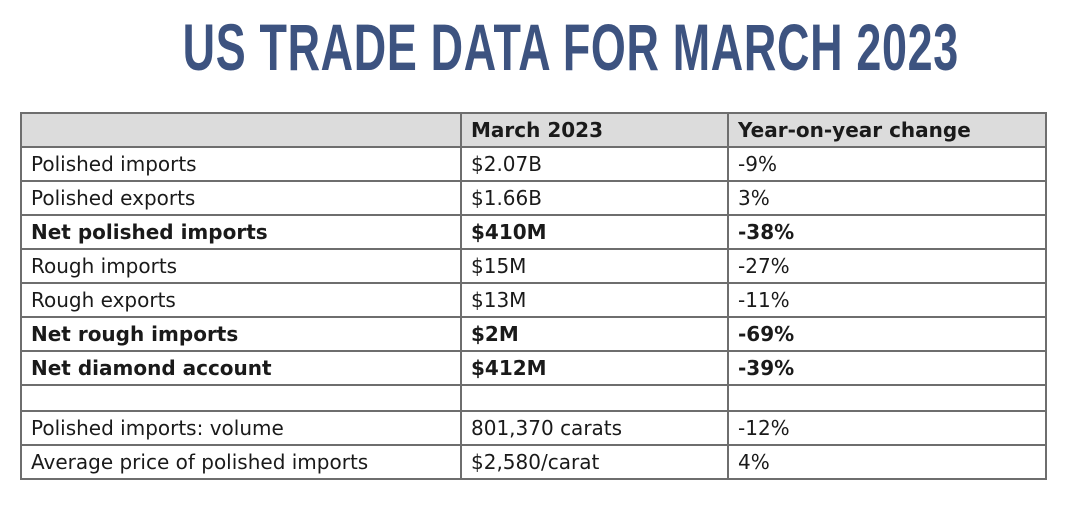 The image size is (1080, 531). I want to click on table-row: Rough imports $15M -27%, so click(533, 266).